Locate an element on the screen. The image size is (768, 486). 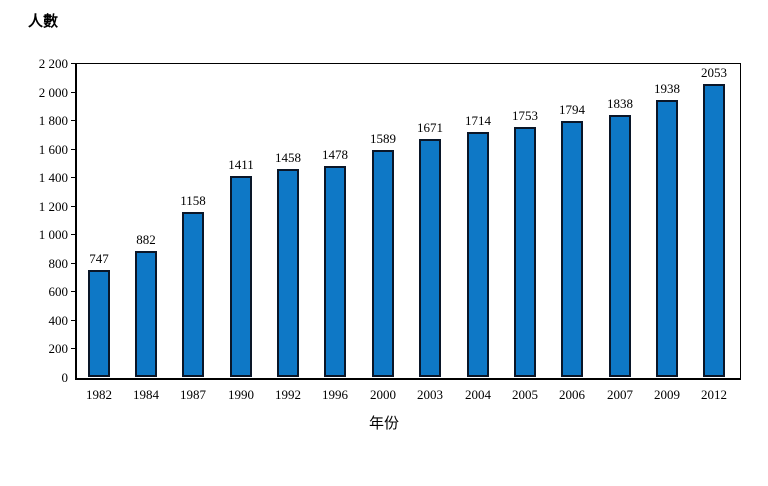
x-axis-title: 年份 is located at coordinates (383, 423).